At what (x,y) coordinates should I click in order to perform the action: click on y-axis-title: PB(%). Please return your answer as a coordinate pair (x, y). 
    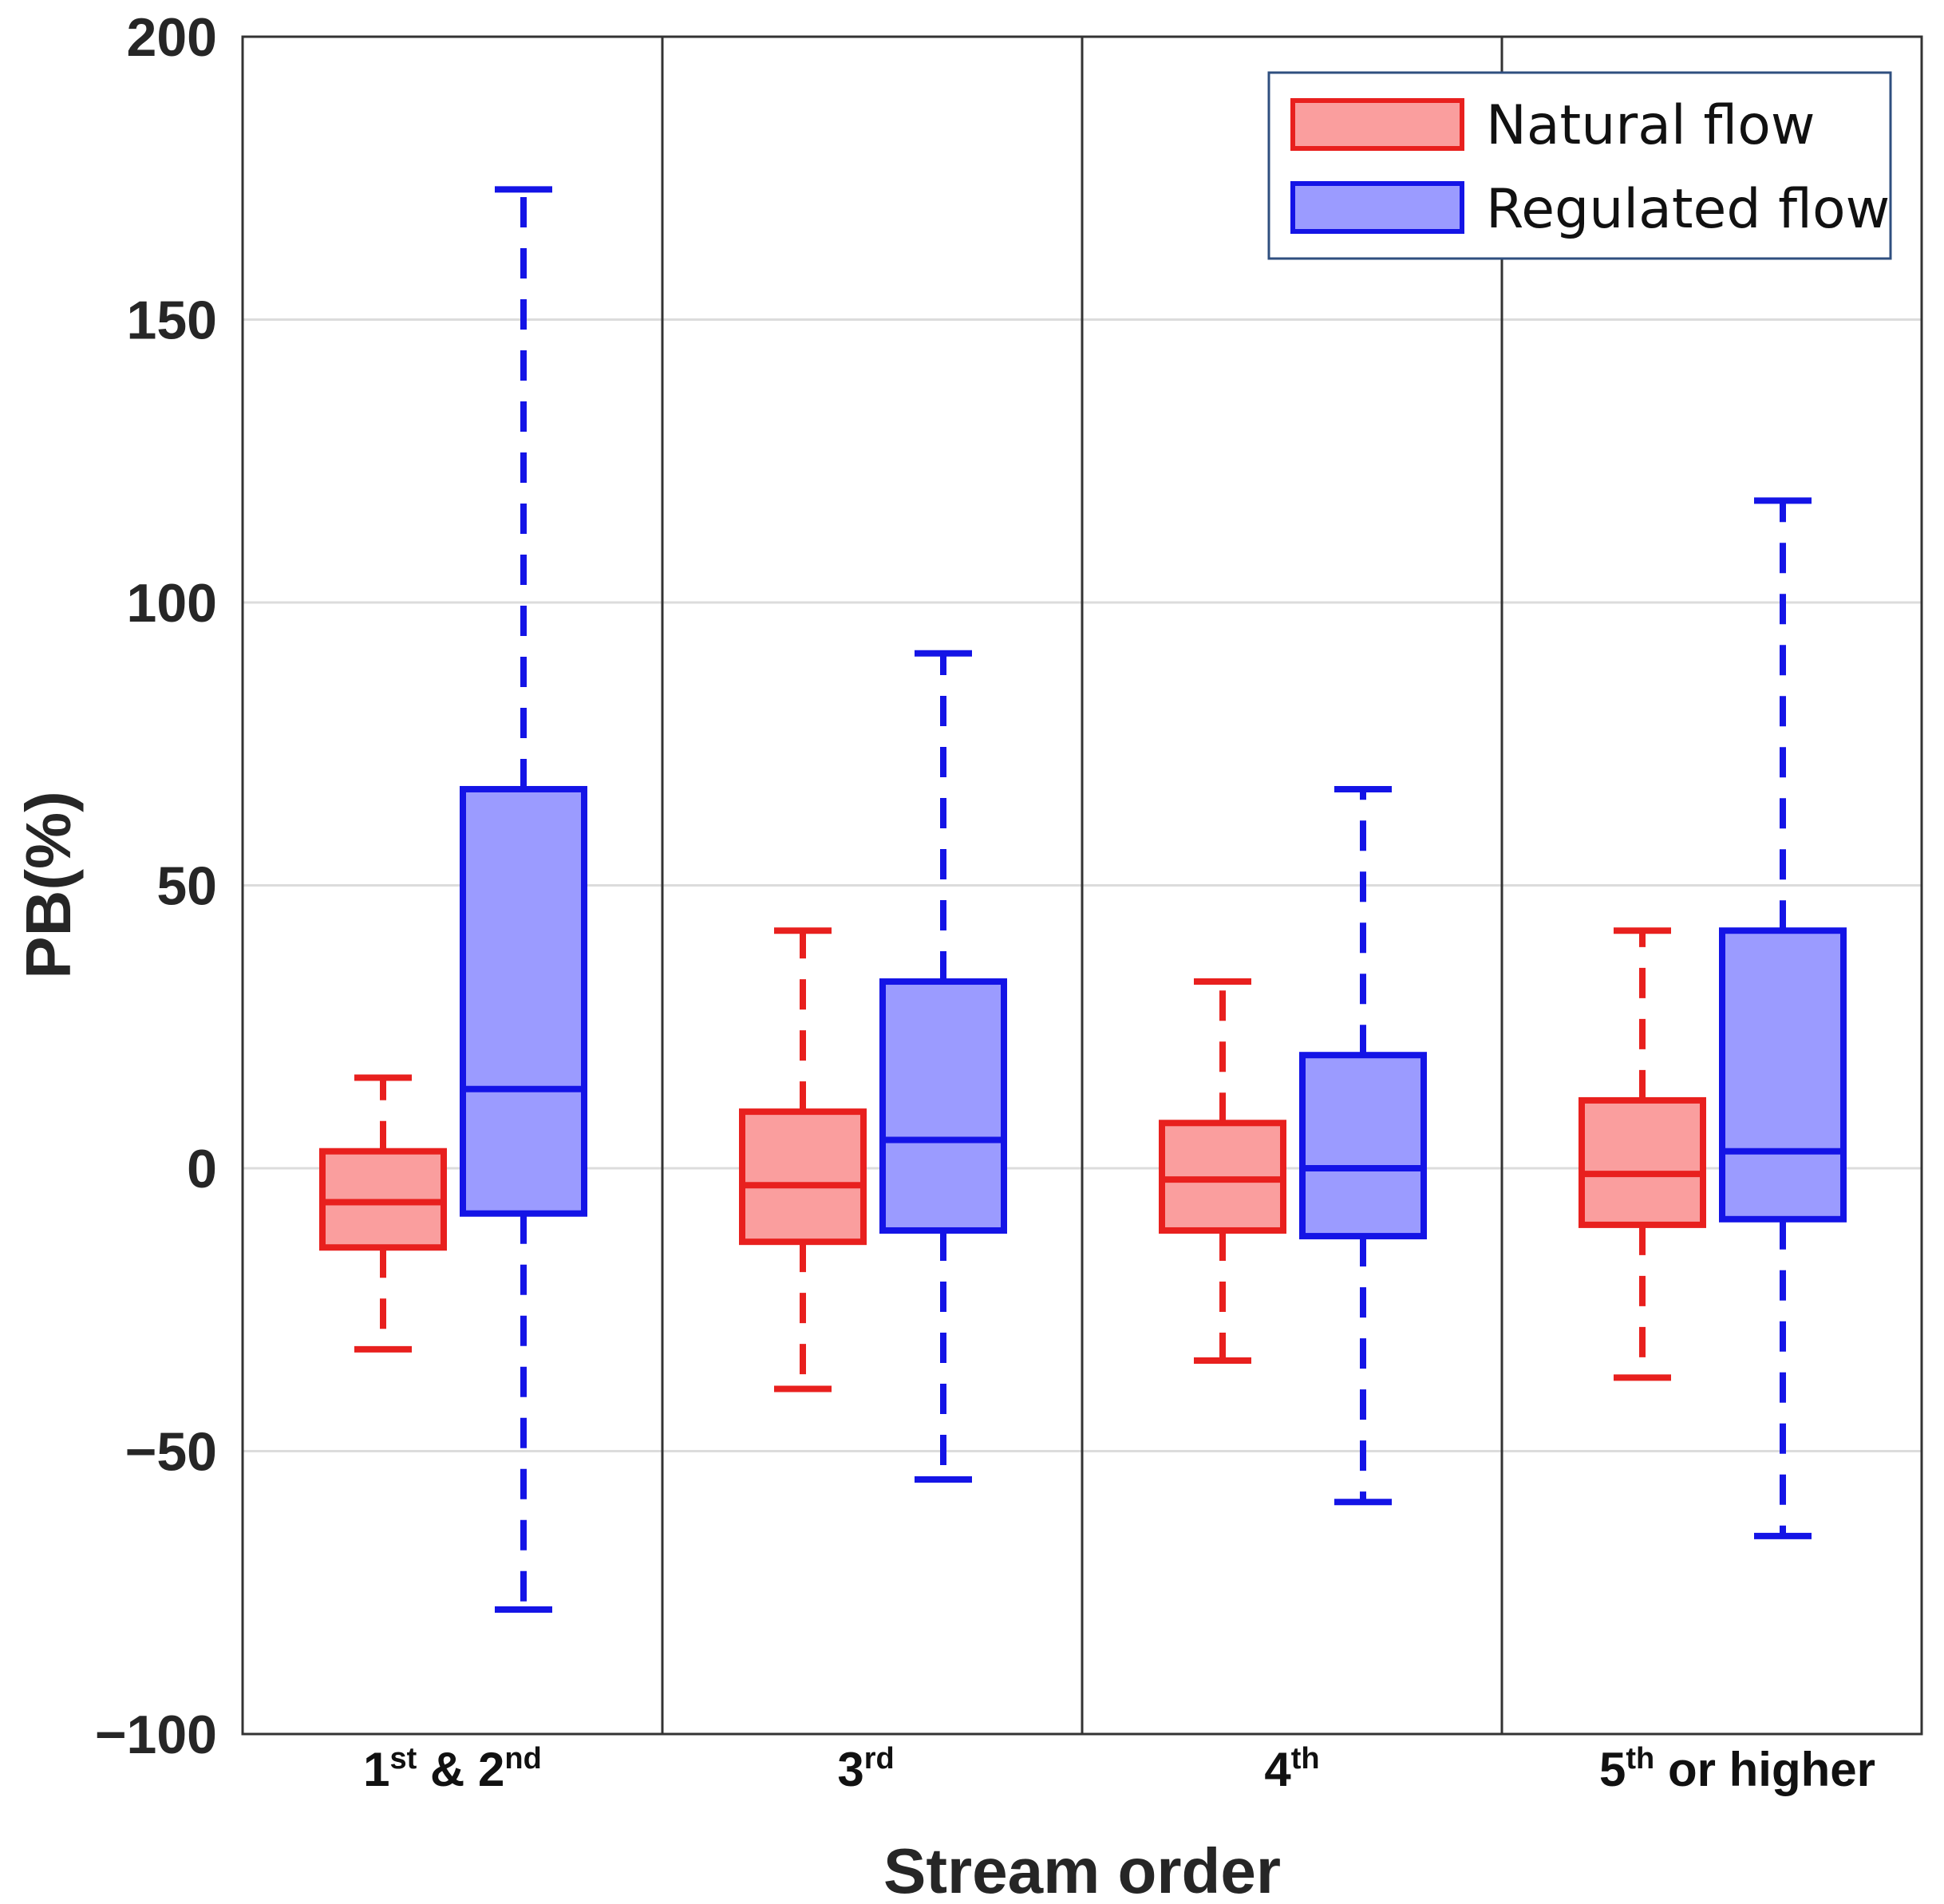
    Looking at the image, I should click on (48, 885).